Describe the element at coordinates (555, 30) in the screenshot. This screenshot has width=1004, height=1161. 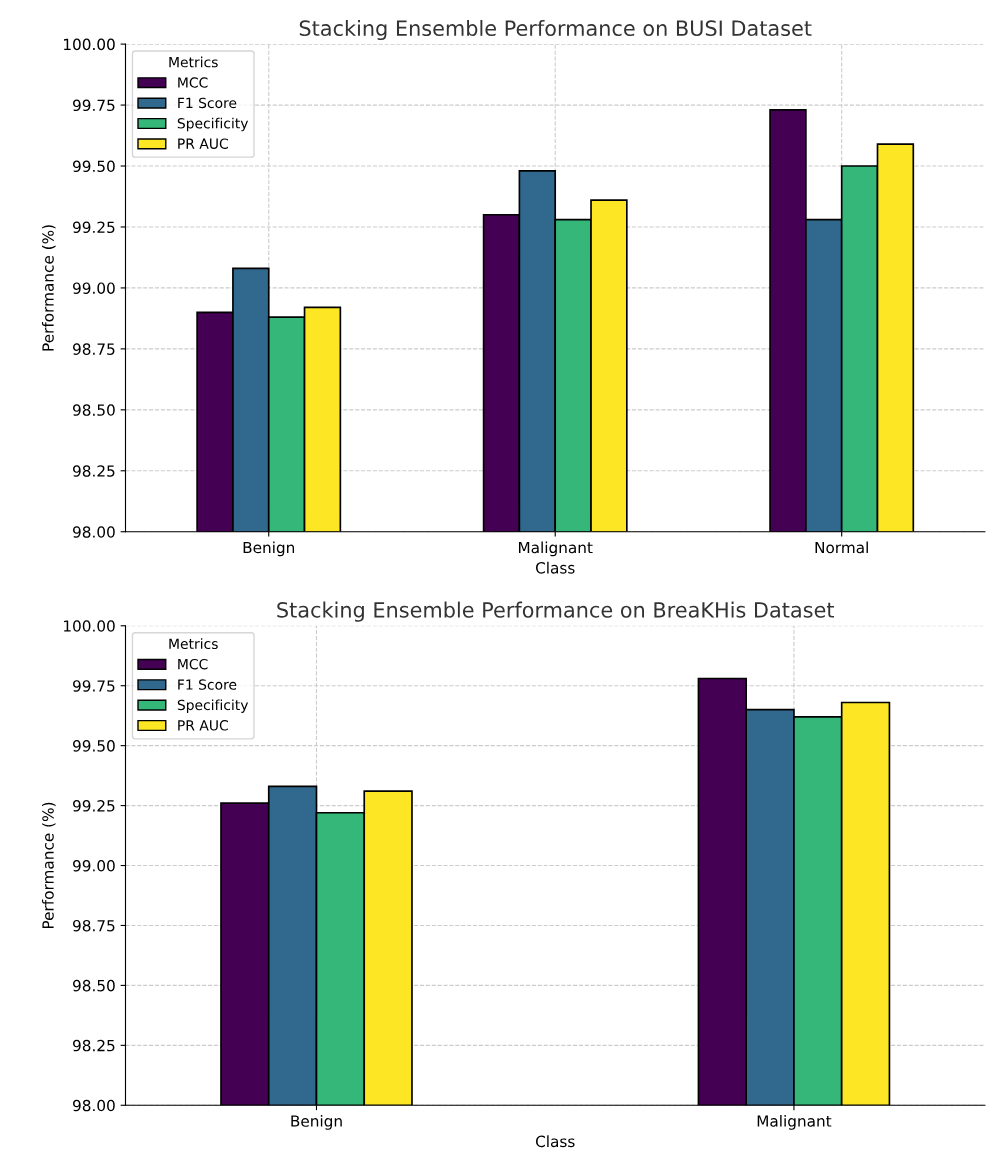
I see `chart-title: Stacking Ensemble Performance on BUSI Dataset` at that location.